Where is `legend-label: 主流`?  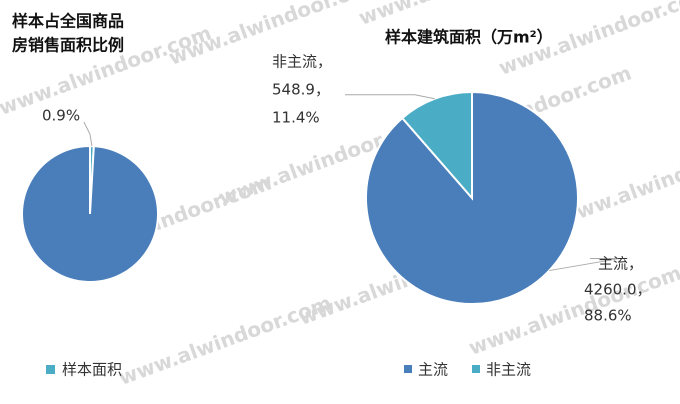 legend-label: 主流 is located at coordinates (433, 370).